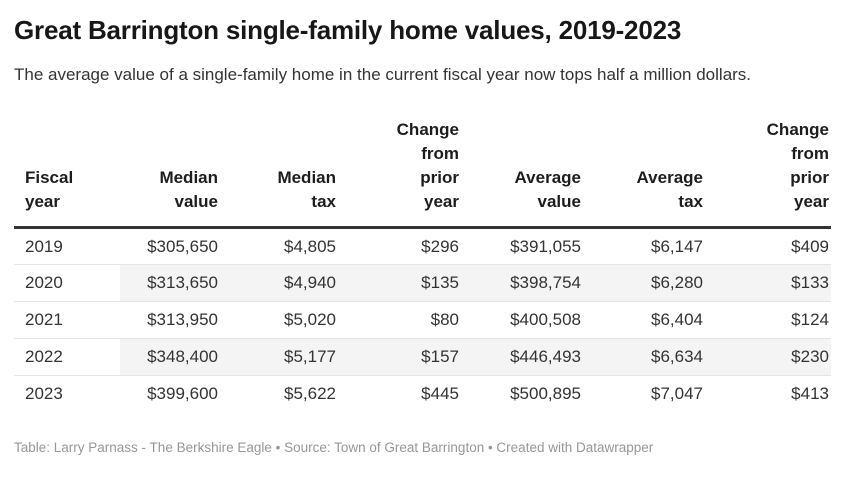 This screenshot has width=844, height=500. What do you see at coordinates (532, 320) in the screenshot?
I see `cell-average-value: $400,508` at bounding box center [532, 320].